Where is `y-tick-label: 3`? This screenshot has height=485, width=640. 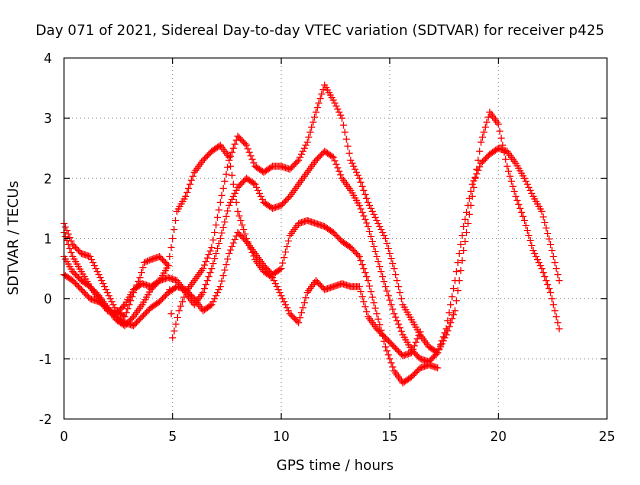
y-tick-label: 3 is located at coordinates (48, 119).